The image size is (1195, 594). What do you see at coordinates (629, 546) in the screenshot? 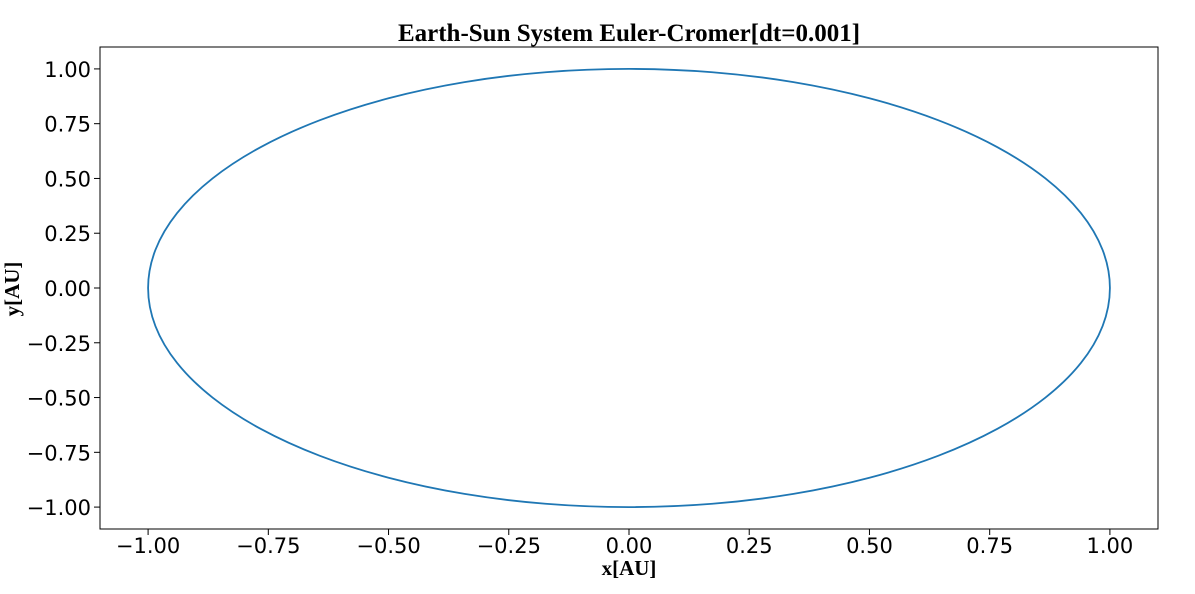
I see `x-tick-label: 0.00` at bounding box center [629, 546].